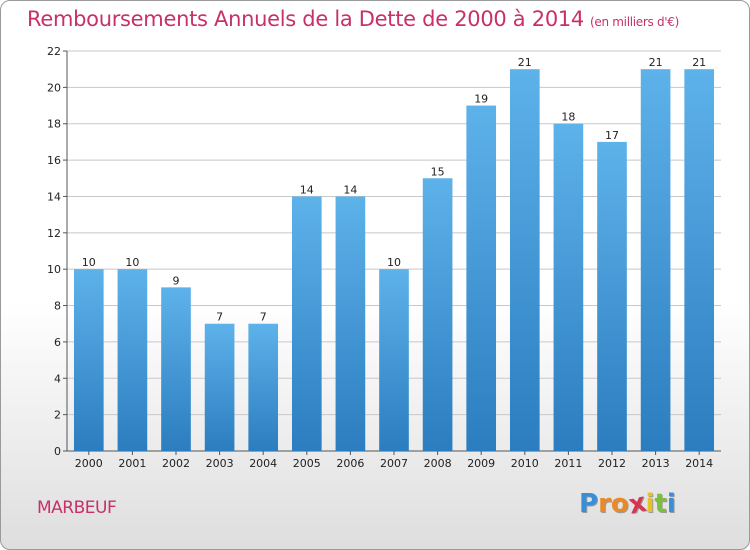 The height and width of the screenshot is (550, 750). I want to click on x-tick-label-2012: 2012, so click(612, 463).